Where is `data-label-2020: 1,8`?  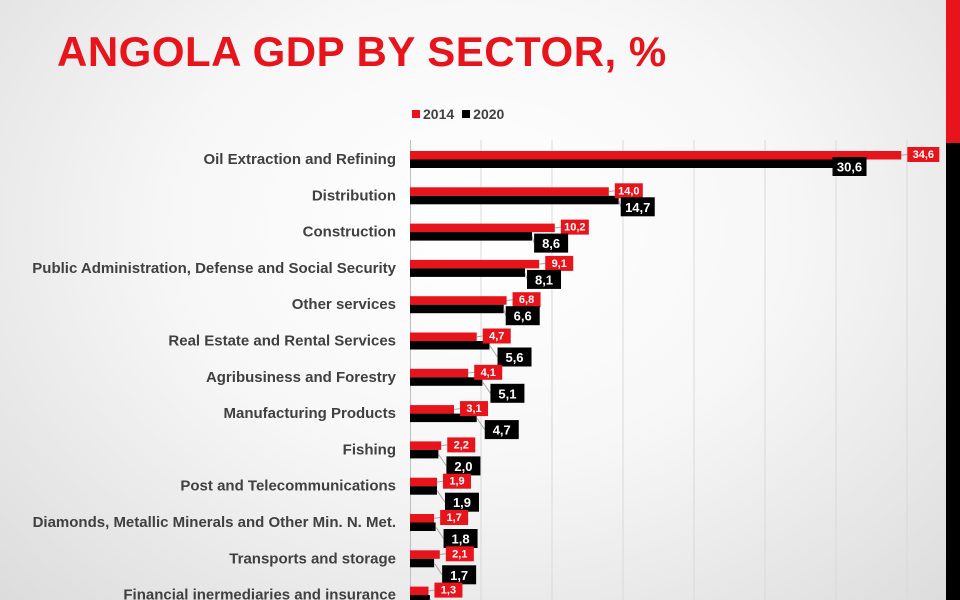
data-label-2020: 1,8 is located at coordinates (461, 539).